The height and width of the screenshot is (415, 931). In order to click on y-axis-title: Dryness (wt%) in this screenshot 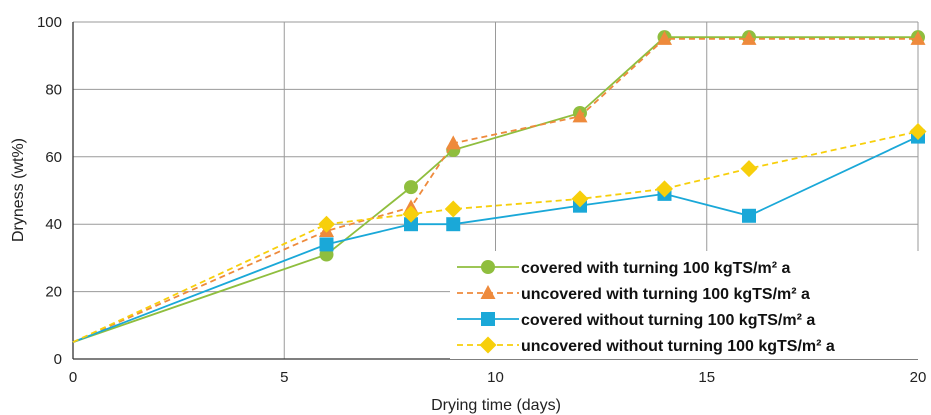, I will do `click(18, 190)`.